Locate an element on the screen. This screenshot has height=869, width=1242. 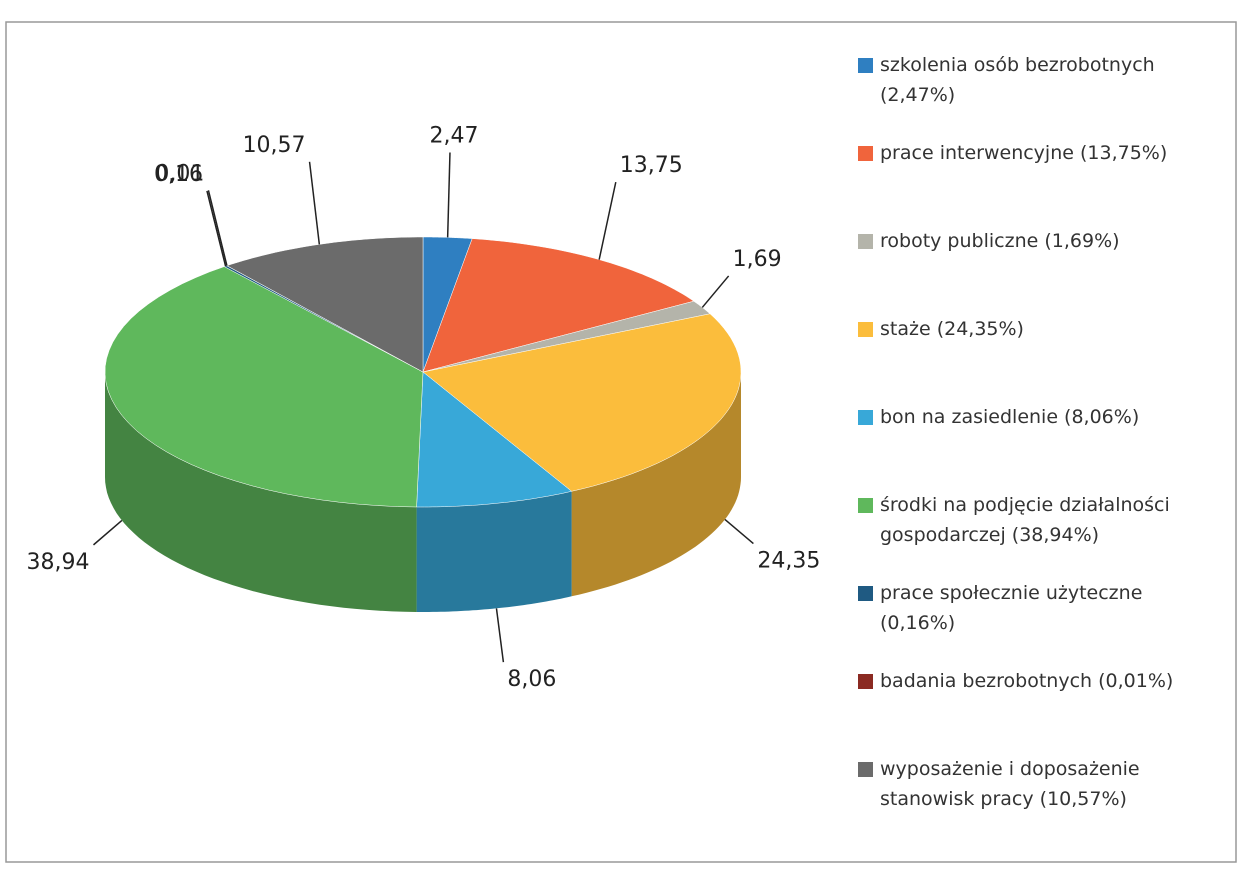
legend-label: roboty publiczne (1,69%) is located at coordinates (1000, 241).